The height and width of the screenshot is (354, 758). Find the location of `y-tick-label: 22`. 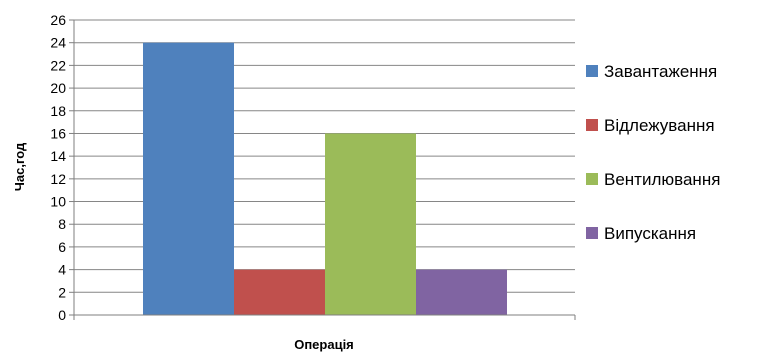

y-tick-label: 22 is located at coordinates (58, 65).